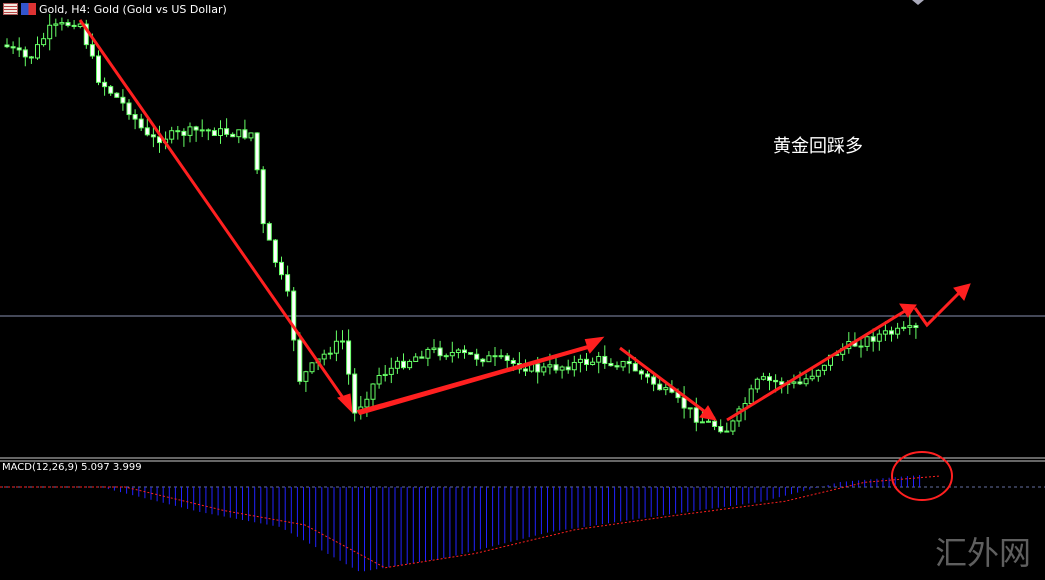  I want to click on chart-title-bar: Gold, H4: Gold (Gold vs US Dollar), so click(115, 9).